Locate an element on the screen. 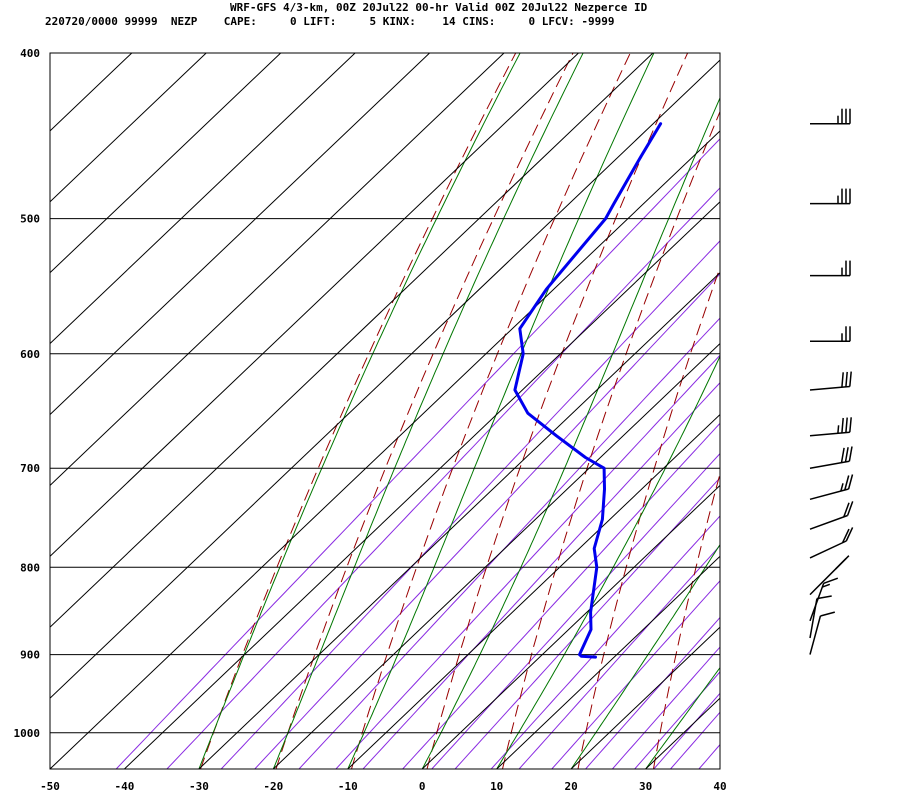 This screenshot has height=800, width=900. pressure-tick-label: 700 is located at coordinates (30, 468).